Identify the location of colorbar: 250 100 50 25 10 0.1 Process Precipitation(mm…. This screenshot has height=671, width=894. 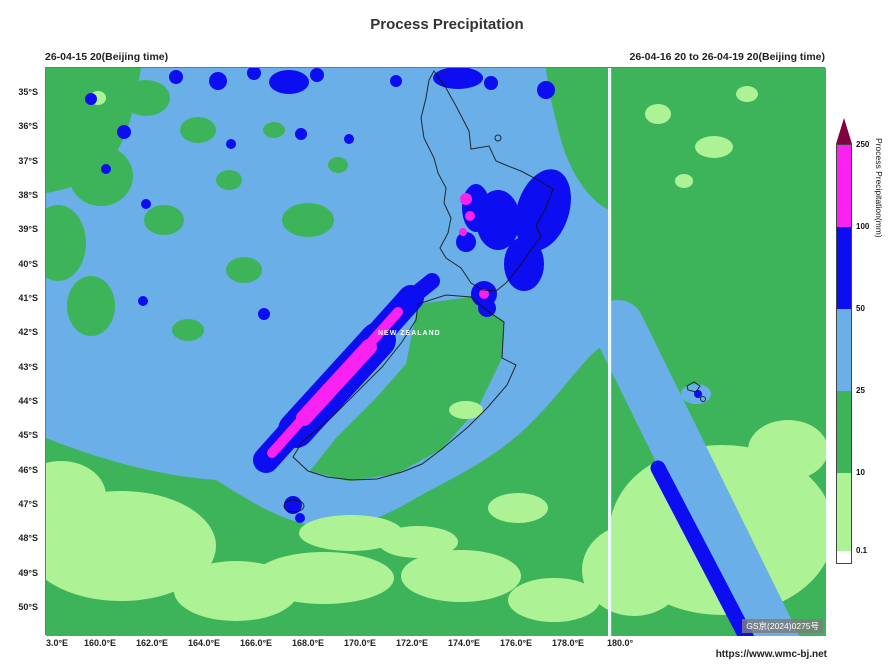
(864, 348).